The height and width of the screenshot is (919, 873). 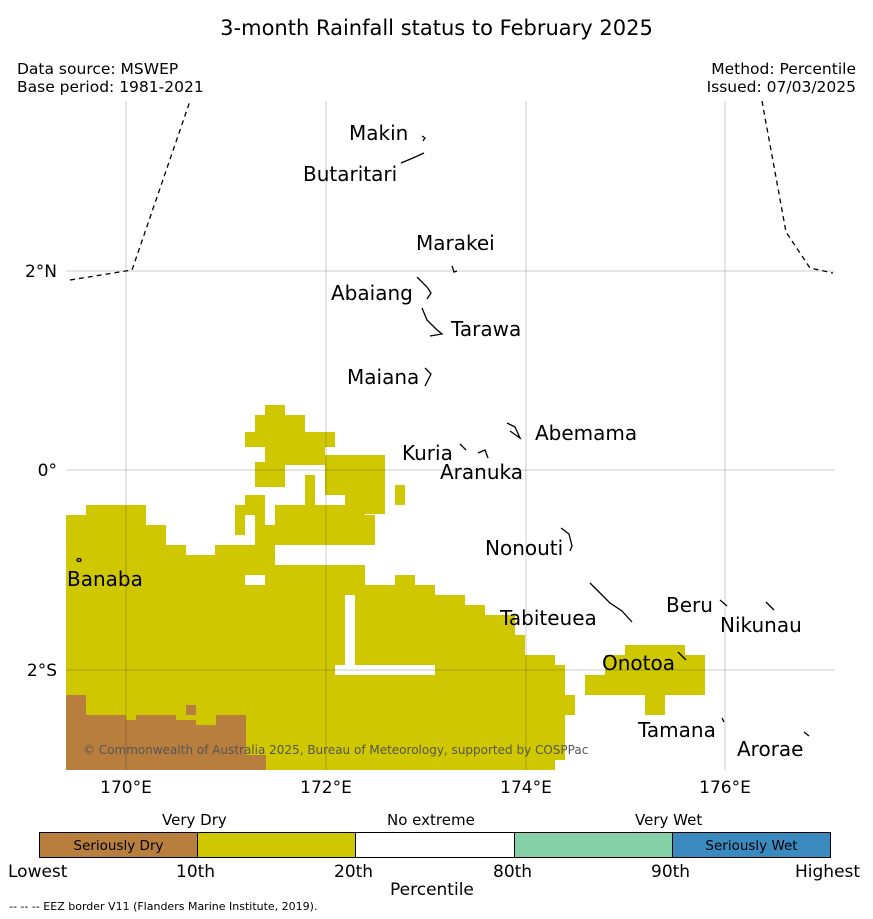 I want to click on lat-tick-label: 2°S, so click(x=42, y=671).